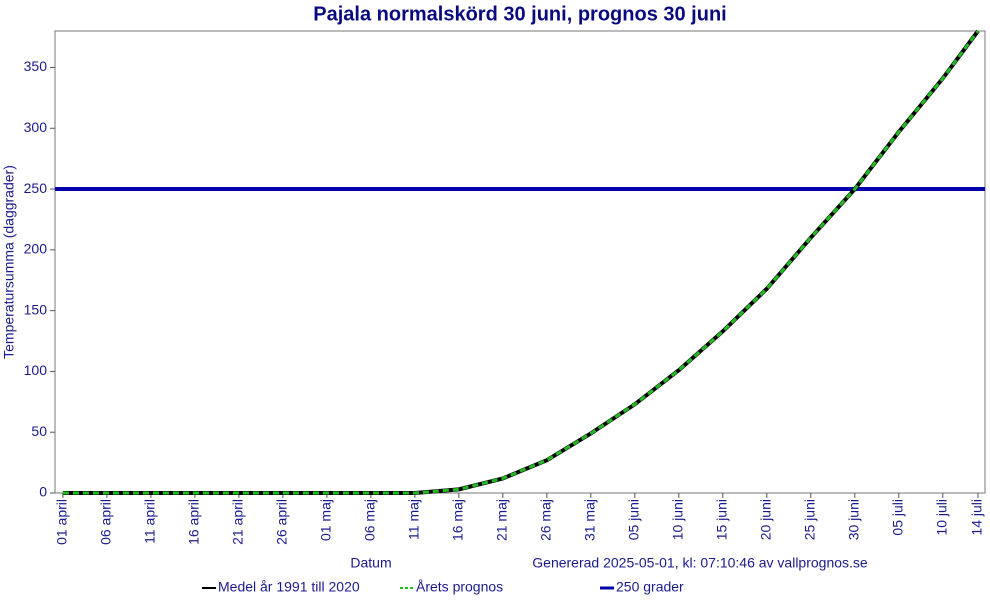 This screenshot has height=600, width=990. What do you see at coordinates (194, 522) in the screenshot?
I see `x-tick-label: 16 april` at bounding box center [194, 522].